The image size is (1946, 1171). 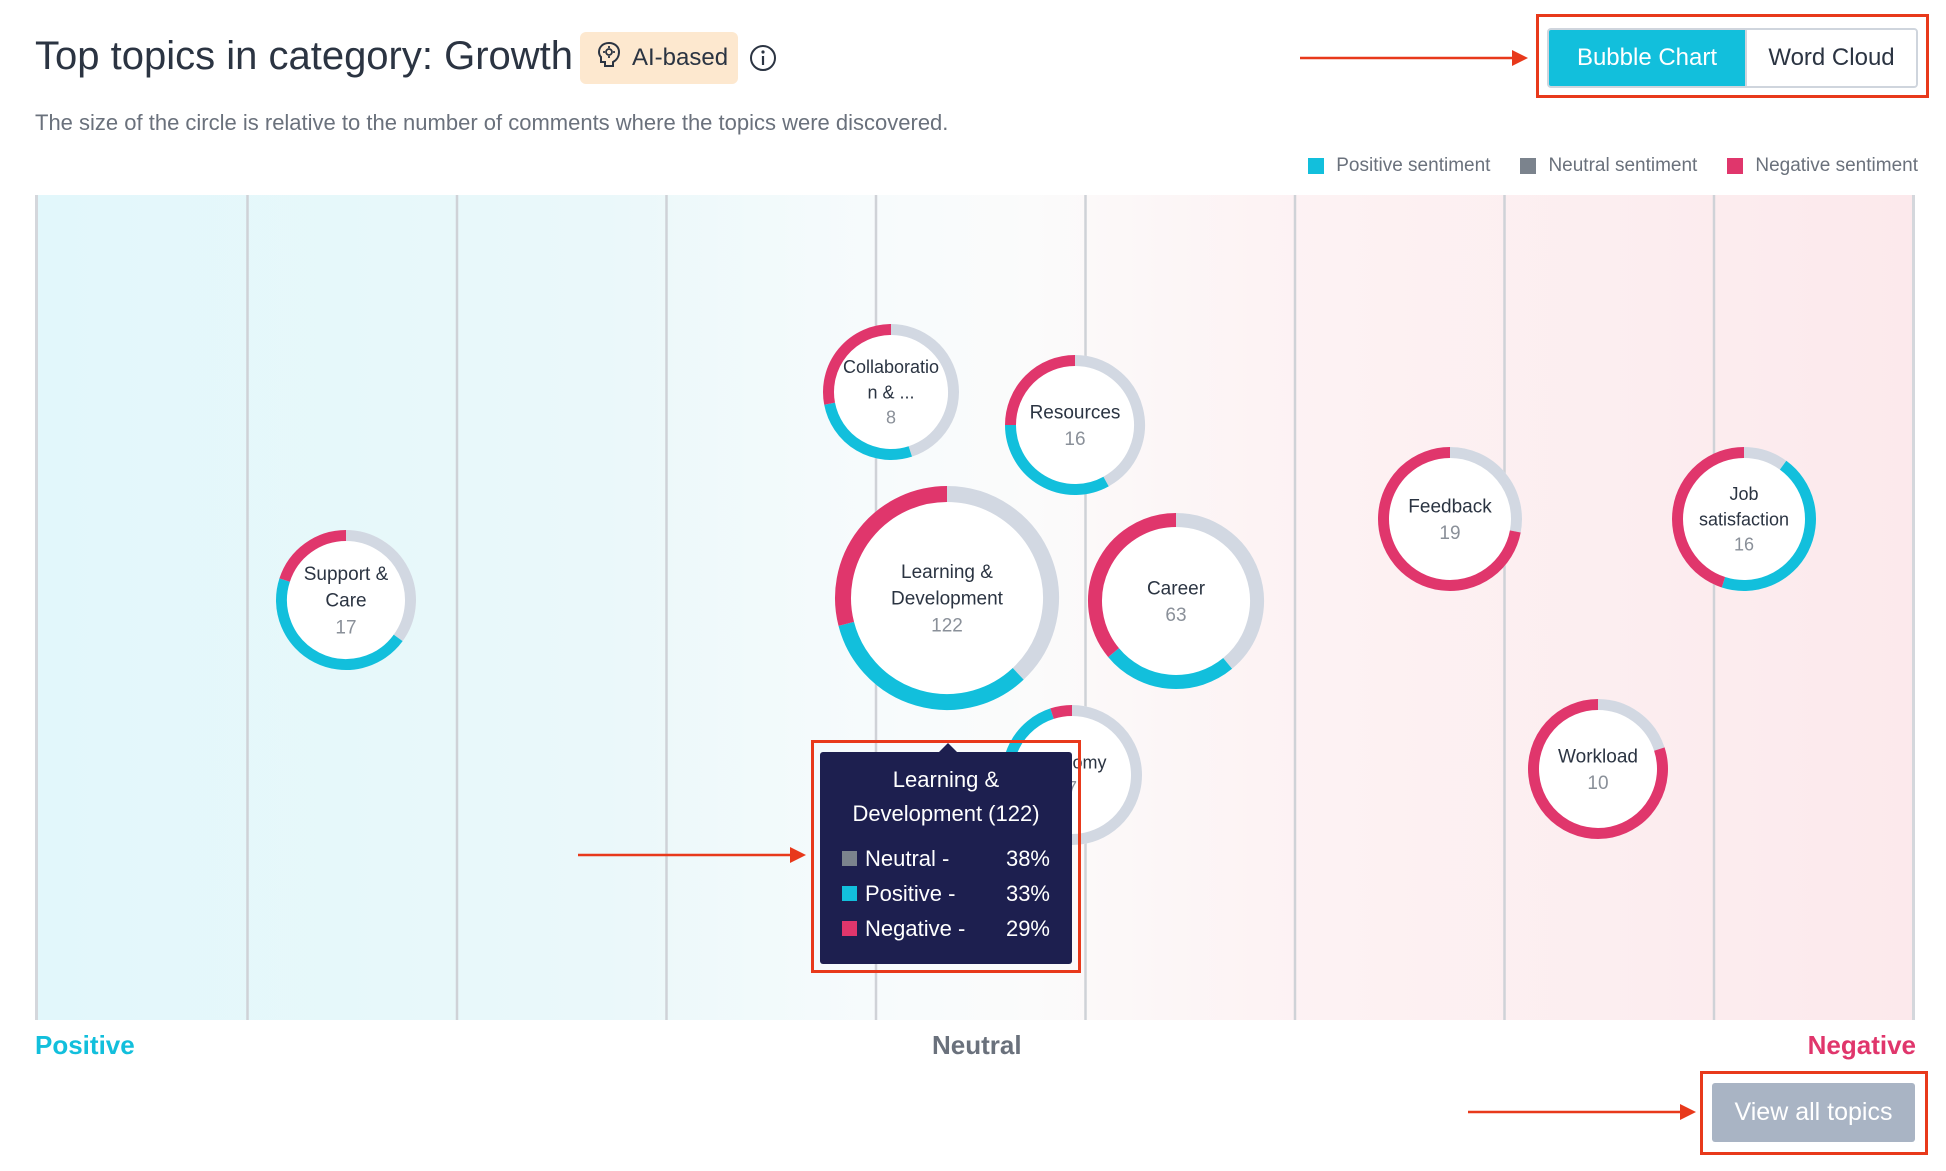 I want to click on tooltip-swatch-positive, so click(x=849, y=893).